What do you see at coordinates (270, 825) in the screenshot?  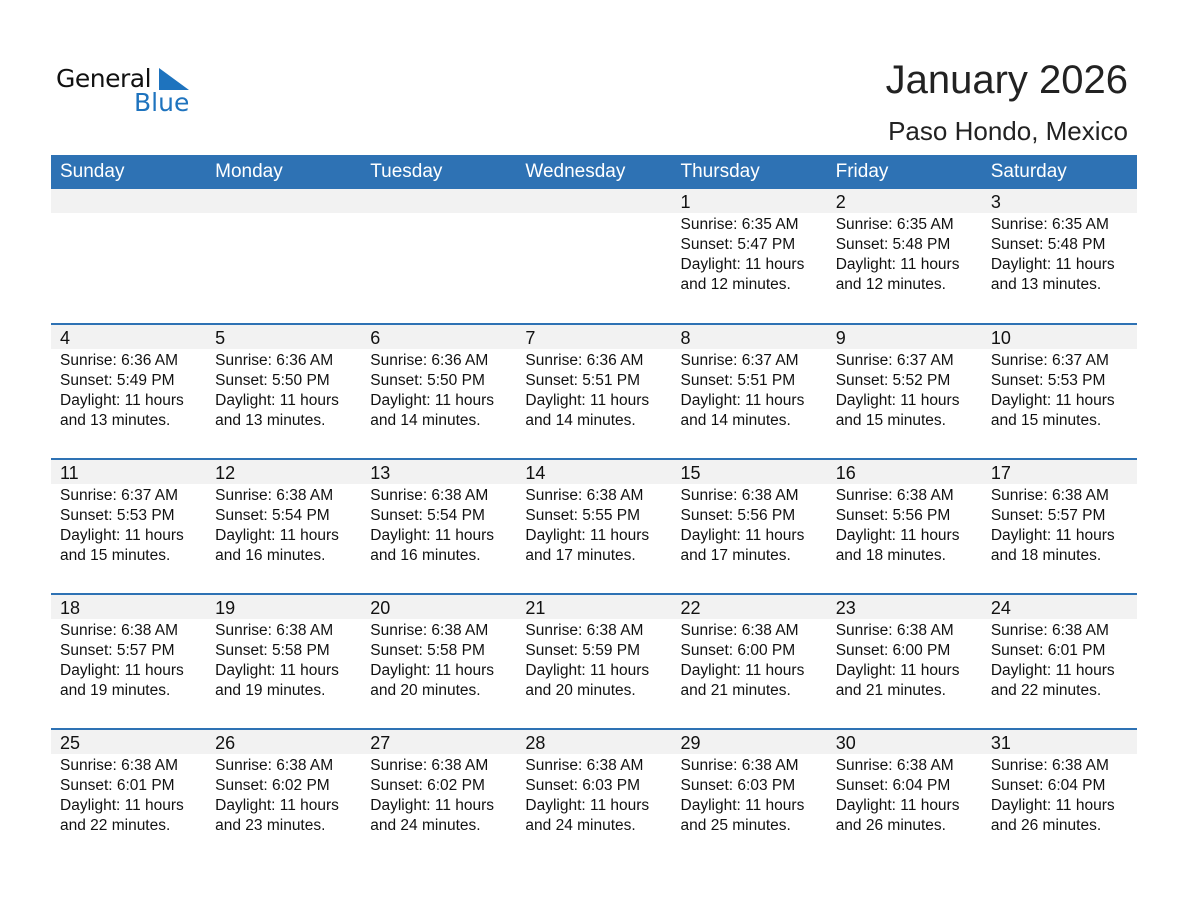 I see `daylight-minutes-text: and 23 minutes.` at bounding box center [270, 825].